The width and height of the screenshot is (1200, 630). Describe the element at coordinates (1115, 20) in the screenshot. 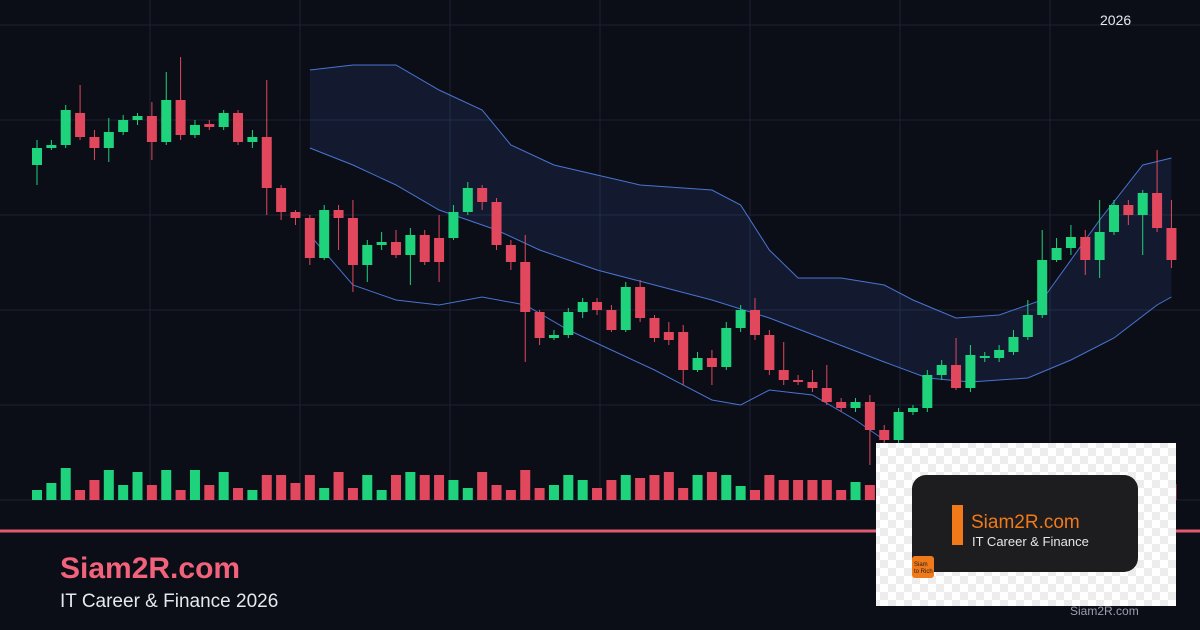

I see `year-label: 2026` at that location.